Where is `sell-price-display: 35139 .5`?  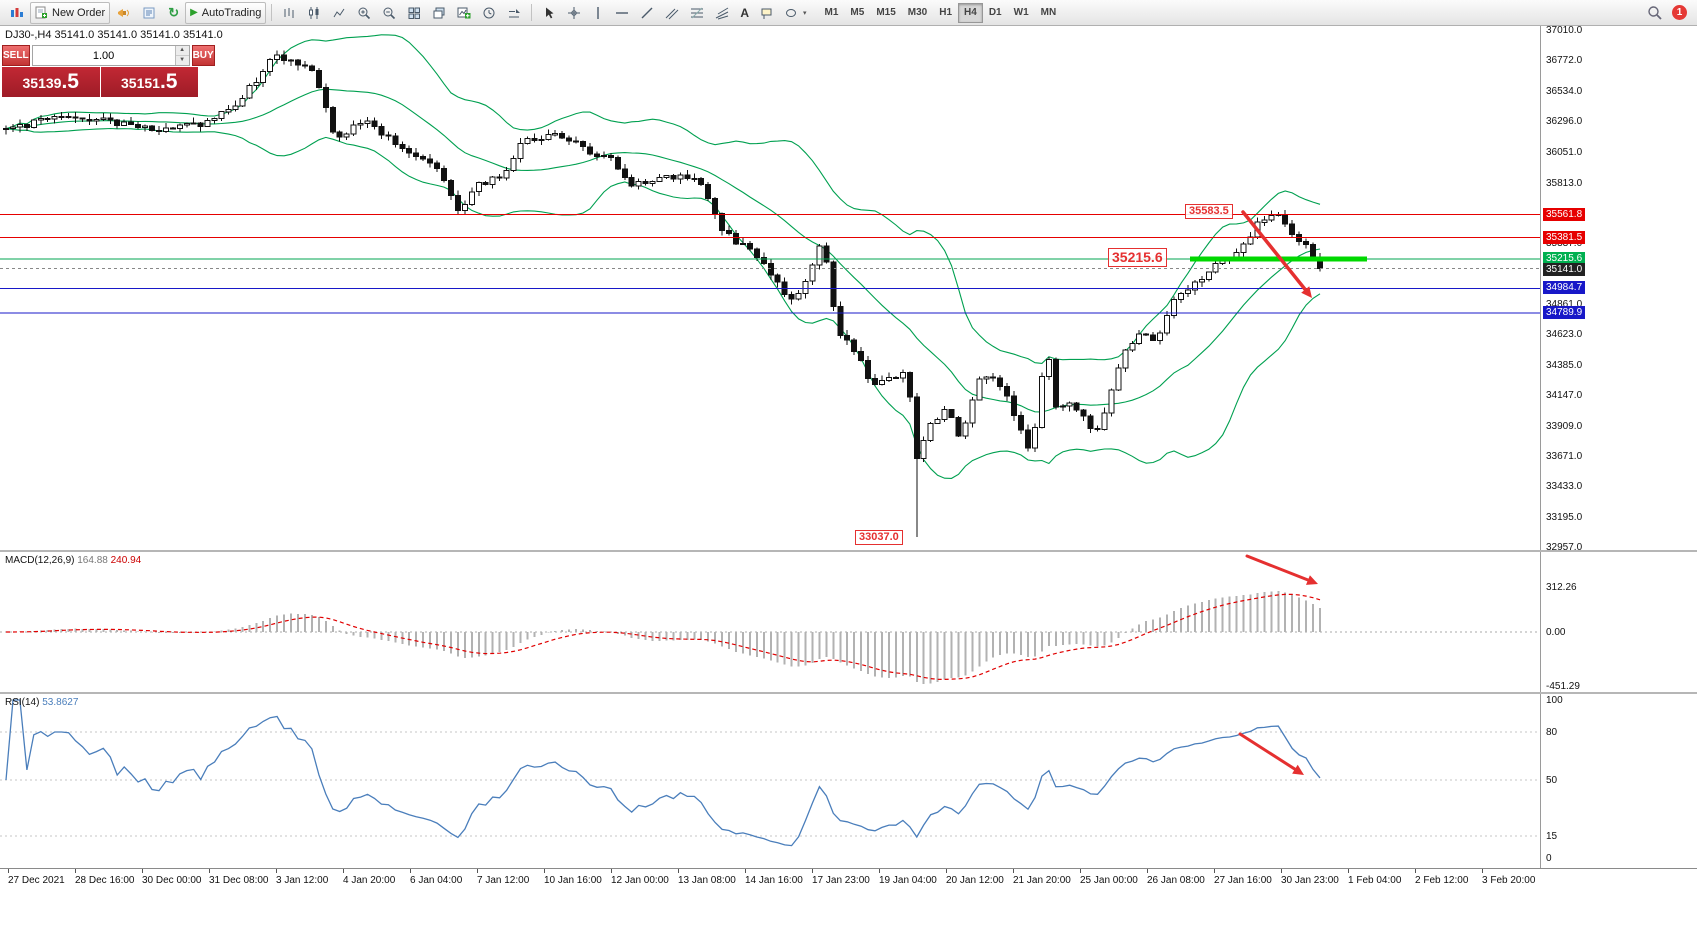
sell-price-display: 35139 .5 is located at coordinates (51, 82).